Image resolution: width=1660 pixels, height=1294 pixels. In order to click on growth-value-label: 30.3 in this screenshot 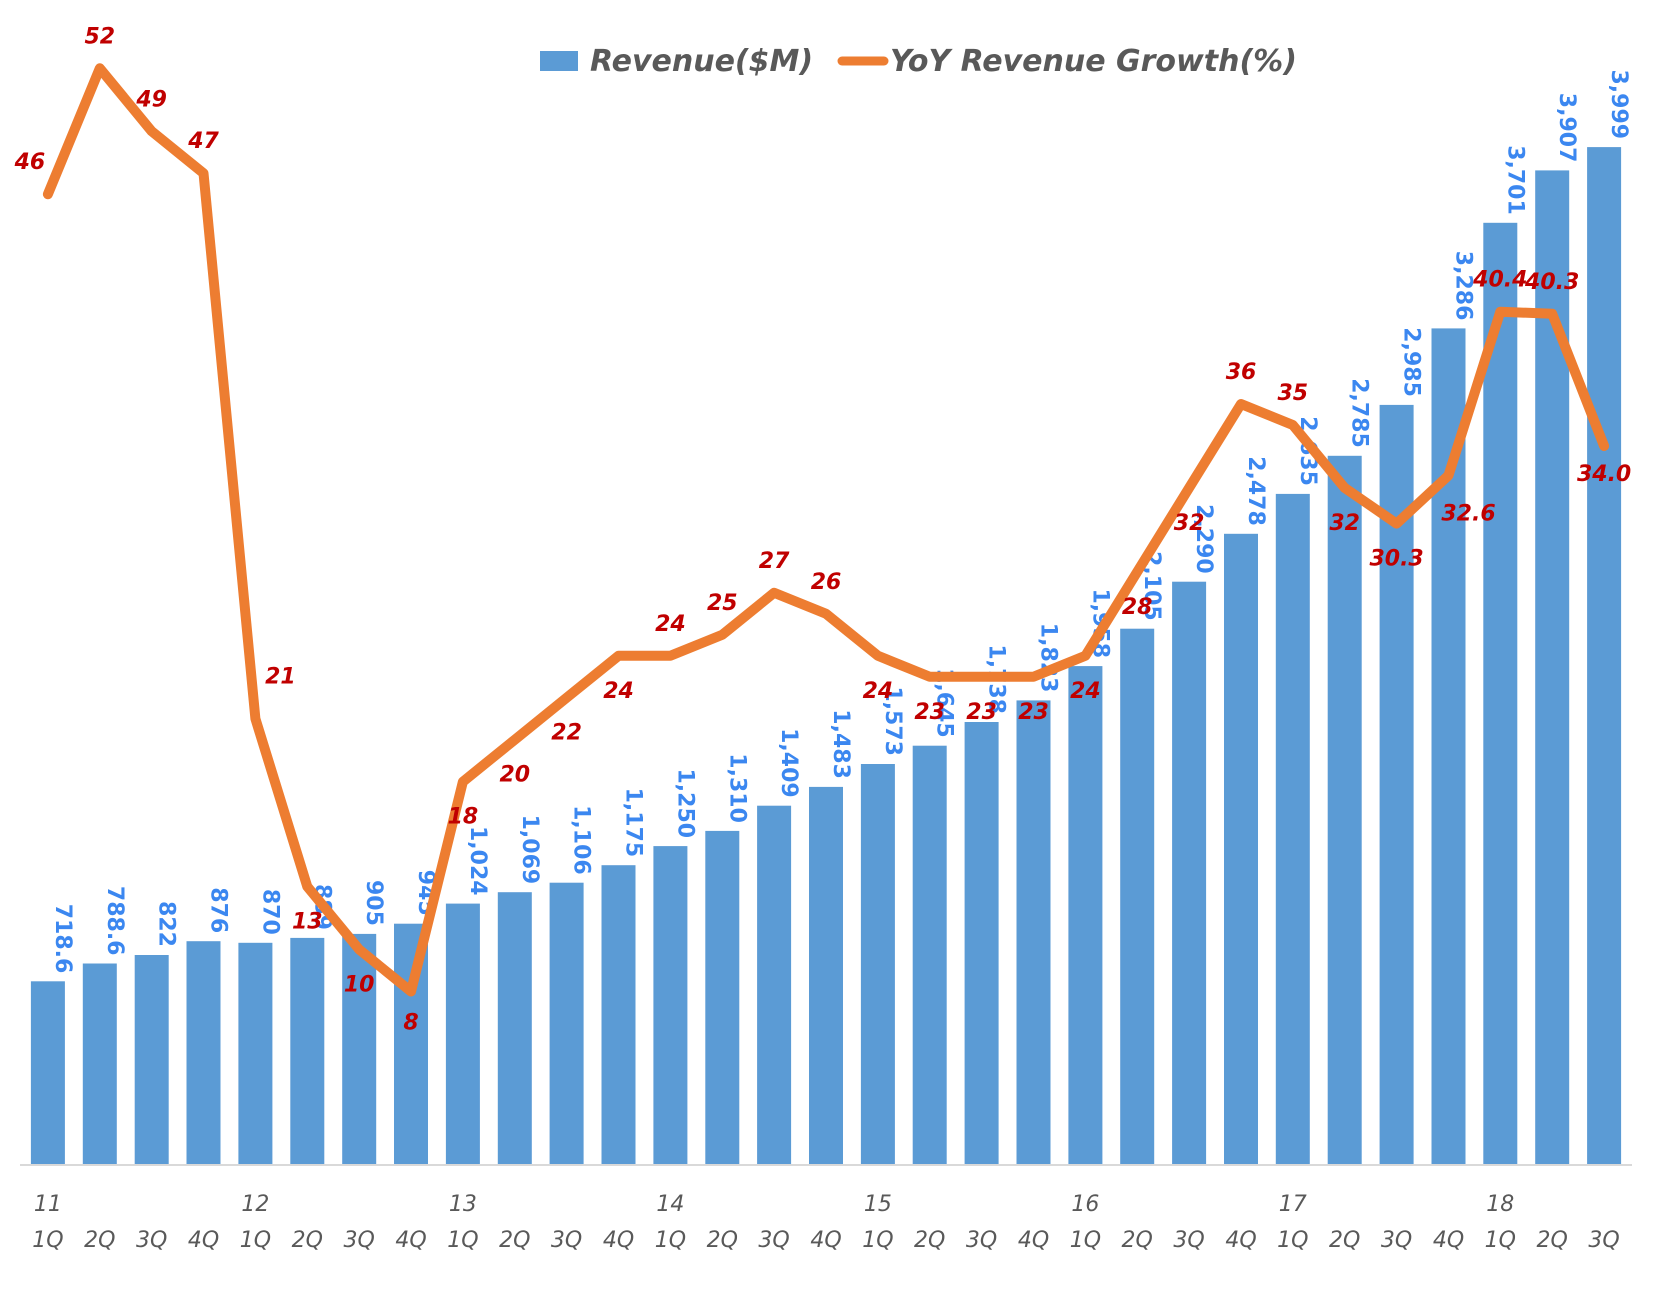, I will do `click(1396, 559)`.